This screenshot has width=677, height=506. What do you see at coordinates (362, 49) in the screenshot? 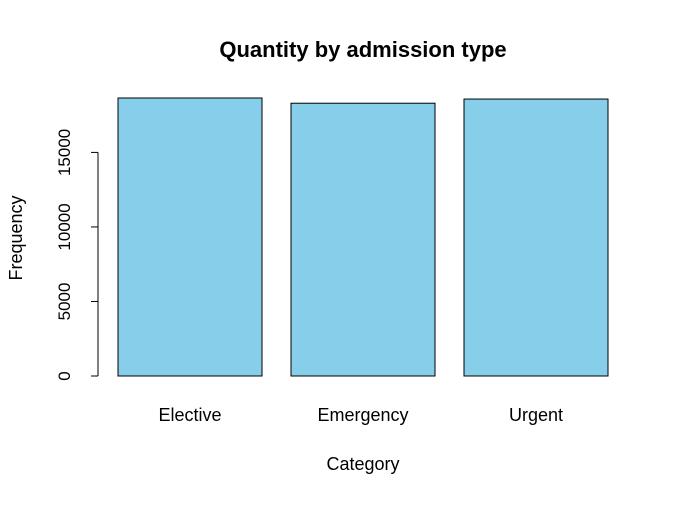
I see `chart-title: Quantity by admission type` at bounding box center [362, 49].